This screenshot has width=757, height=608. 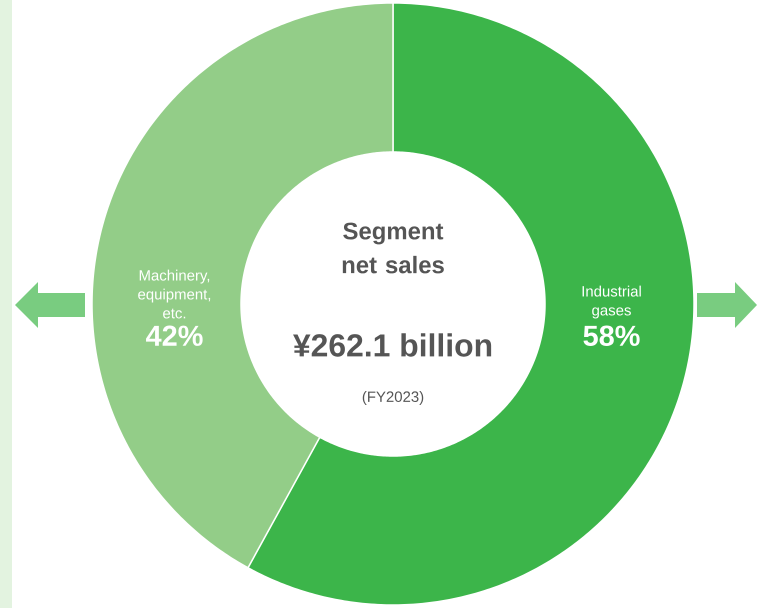 I want to click on slice-label: Machinery, equipment, etc., so click(x=174, y=294).